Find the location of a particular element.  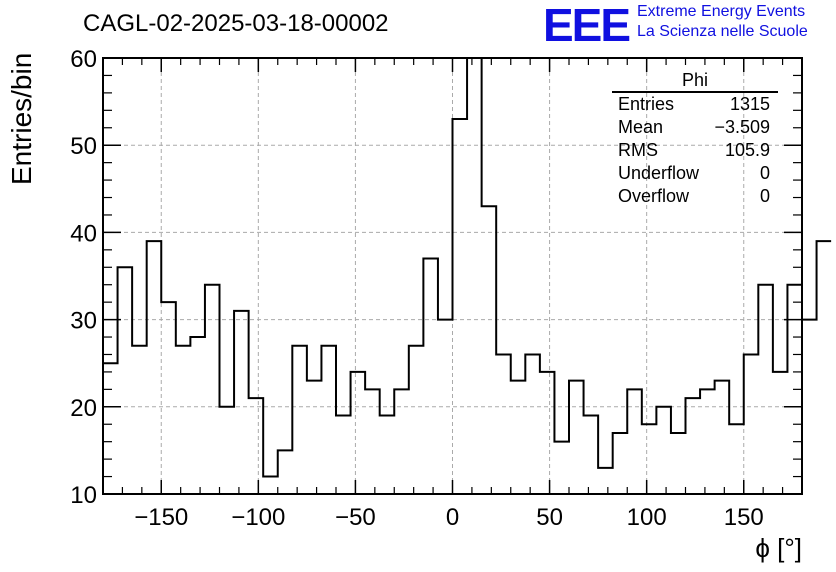

y-tick-label: 10 is located at coordinates (83, 495).